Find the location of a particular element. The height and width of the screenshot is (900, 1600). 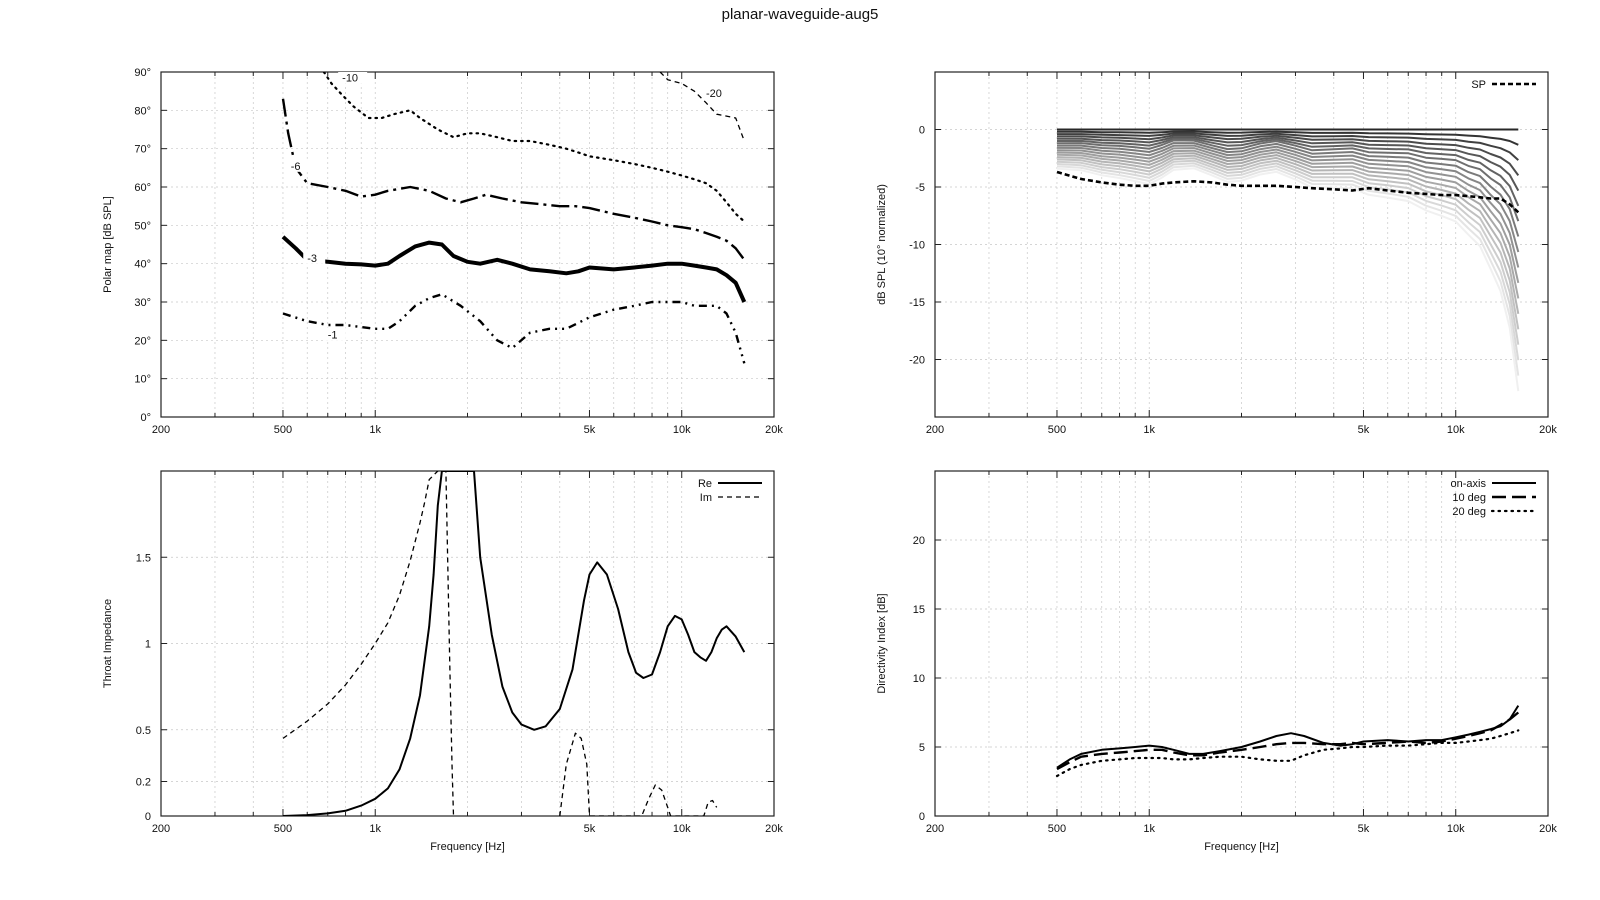

y-axis-label: dB SPL (10° normalized) is located at coordinates (882, 244).